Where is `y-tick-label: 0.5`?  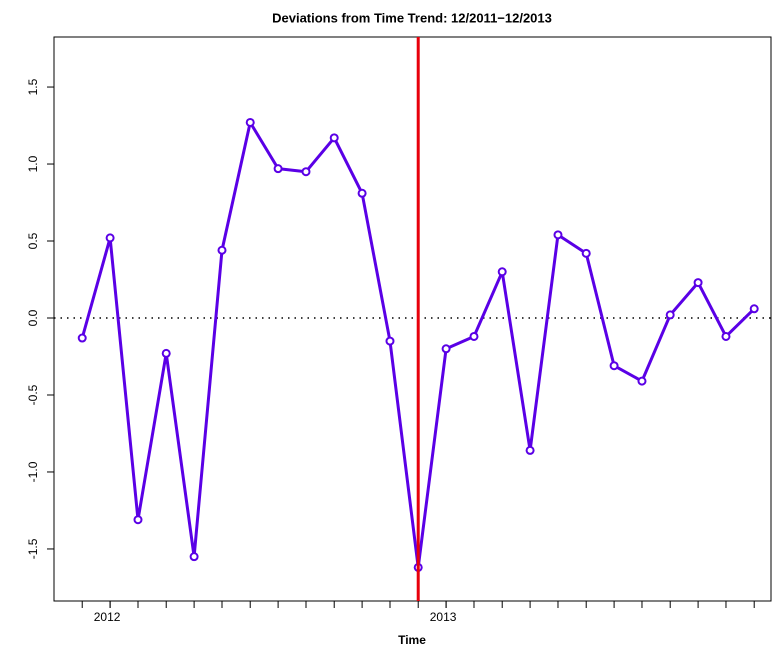 y-tick-label: 0.5 is located at coordinates (33, 240).